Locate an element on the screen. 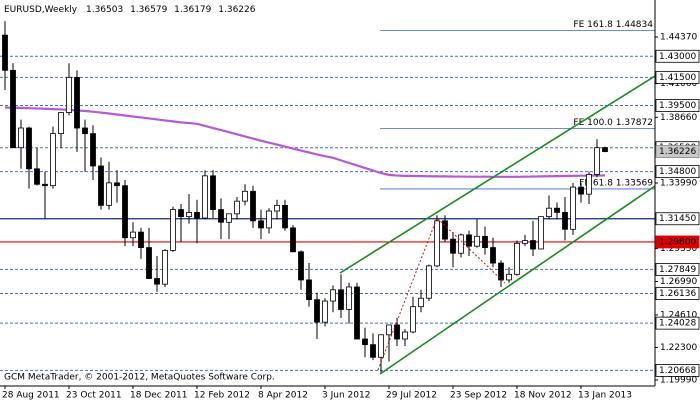 The image size is (700, 402). y-tick-label: 1.44370 is located at coordinates (678, 37).